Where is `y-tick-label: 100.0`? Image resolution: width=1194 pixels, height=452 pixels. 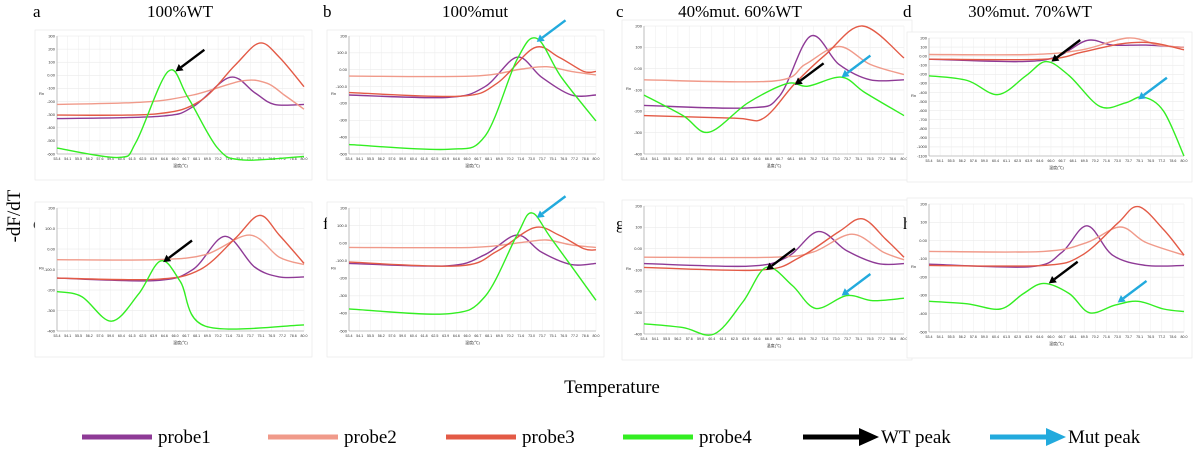 y-tick-label: 100.0 is located at coordinates (342, 225).